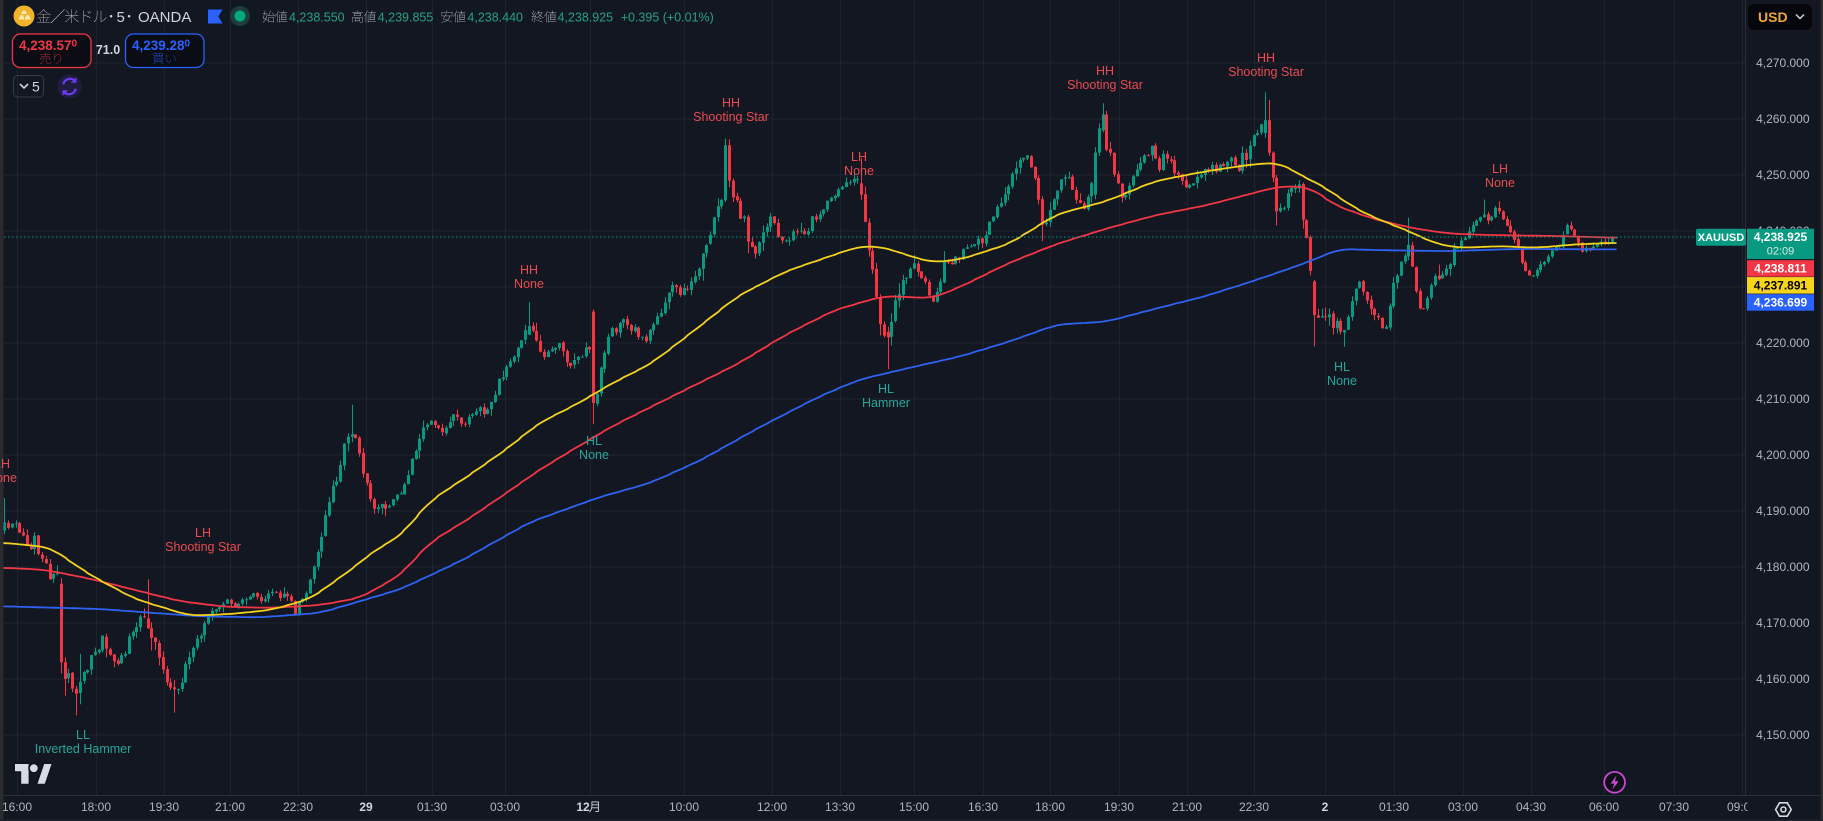 The width and height of the screenshot is (1823, 821). Describe the element at coordinates (983, 807) in the screenshot. I see `svg-text: 16:30` at that location.